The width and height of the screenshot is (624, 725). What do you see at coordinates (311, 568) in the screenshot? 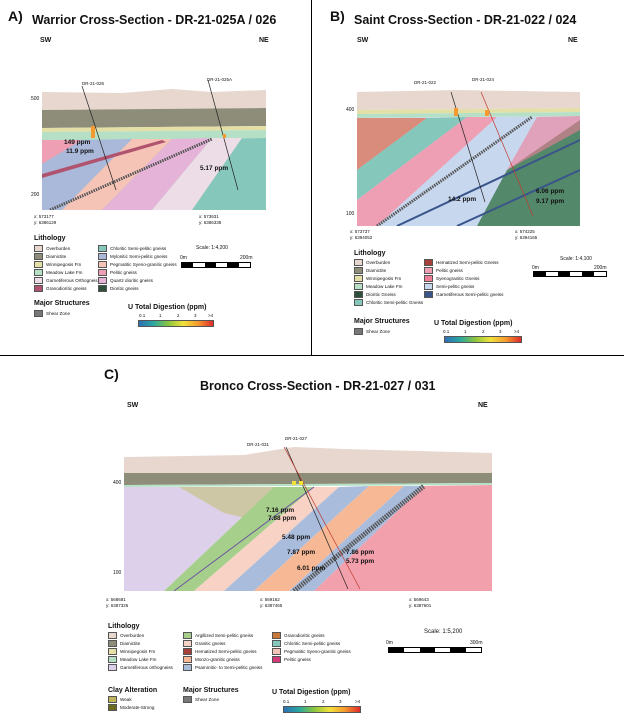
I see `assay-value: 6.01 ppm` at bounding box center [311, 568].